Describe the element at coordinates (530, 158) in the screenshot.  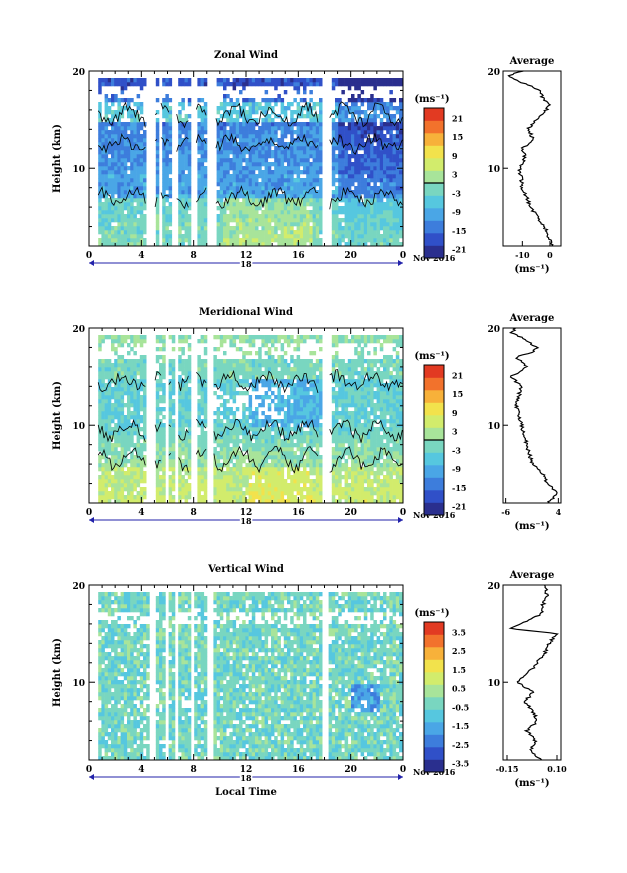
I see `profile-series-line` at that location.